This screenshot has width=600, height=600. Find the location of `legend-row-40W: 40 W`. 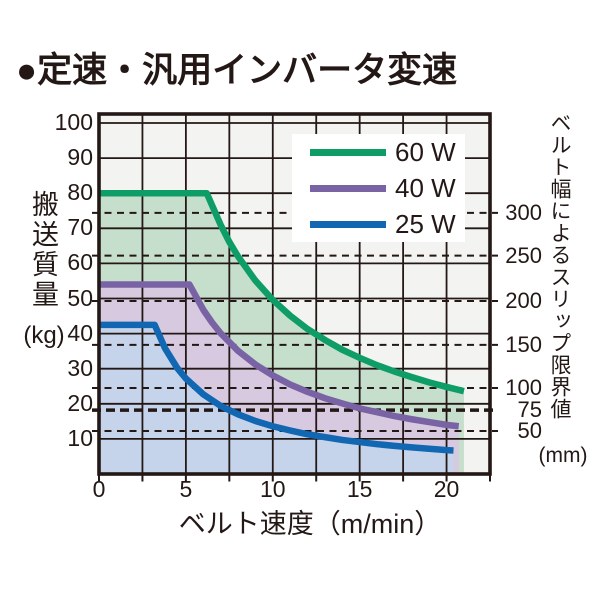

legend-row-40W: 40 W is located at coordinates (378, 188).